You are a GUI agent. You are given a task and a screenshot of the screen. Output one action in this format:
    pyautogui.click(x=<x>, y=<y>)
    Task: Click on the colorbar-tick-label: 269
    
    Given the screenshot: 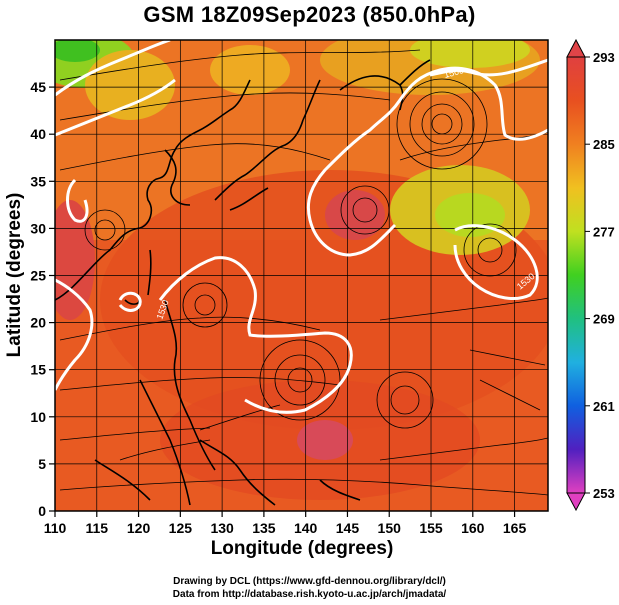 What is the action you would take?
    pyautogui.click(x=604, y=319)
    